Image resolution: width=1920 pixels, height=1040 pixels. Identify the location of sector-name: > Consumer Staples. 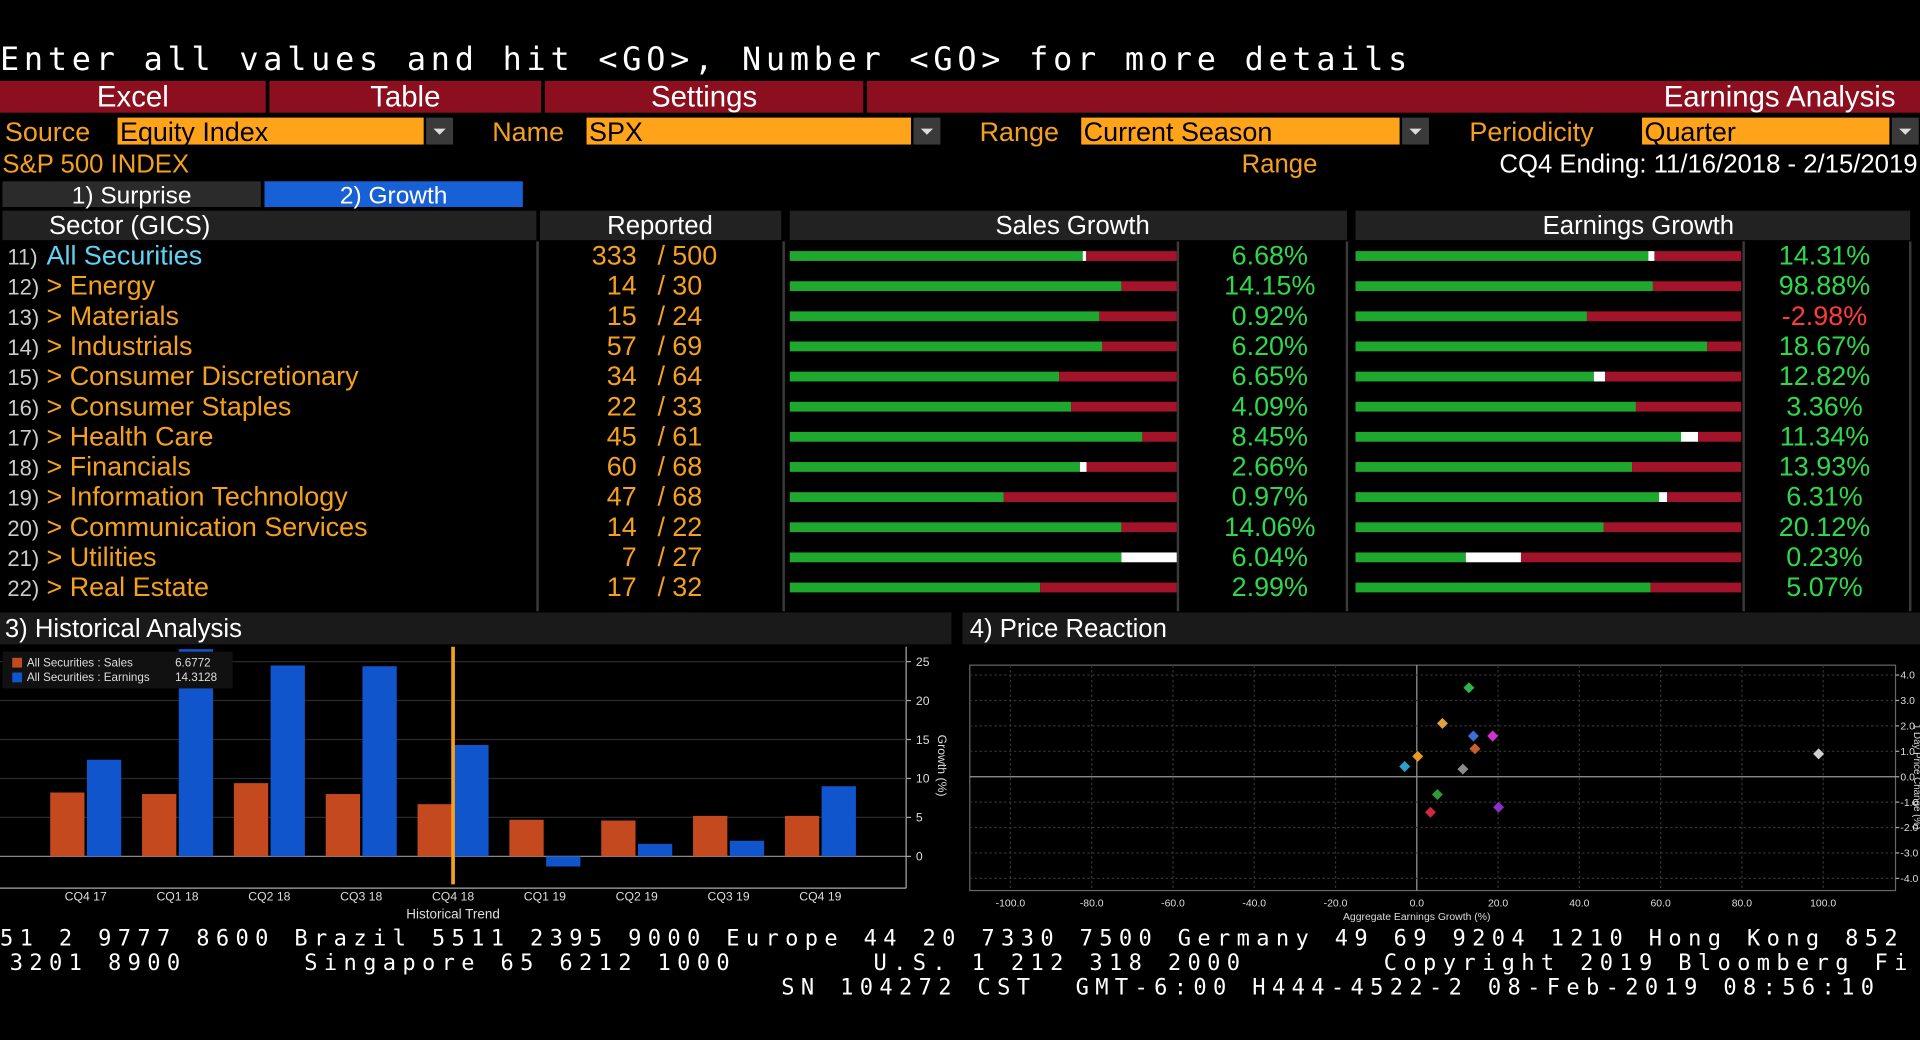
(169, 406).